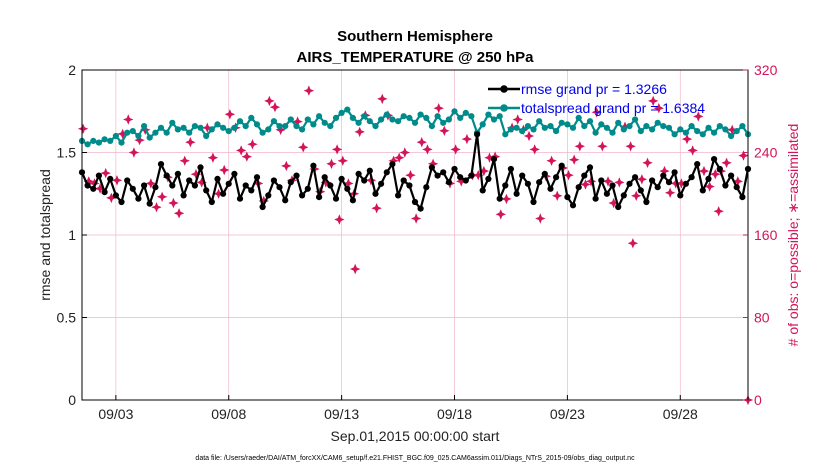 The height and width of the screenshot is (470, 830). What do you see at coordinates (115, 414) in the screenshot?
I see `x-tick-label: 09/03` at bounding box center [115, 414].